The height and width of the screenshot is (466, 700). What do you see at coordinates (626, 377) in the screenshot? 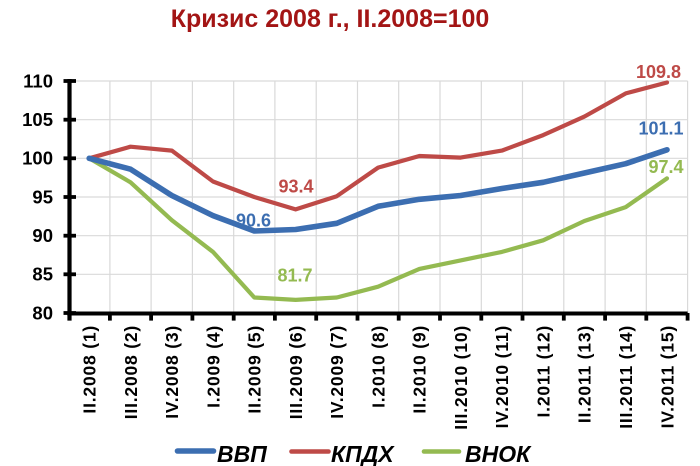
I see `svg-text: III.2011 (14)` at bounding box center [626, 377].